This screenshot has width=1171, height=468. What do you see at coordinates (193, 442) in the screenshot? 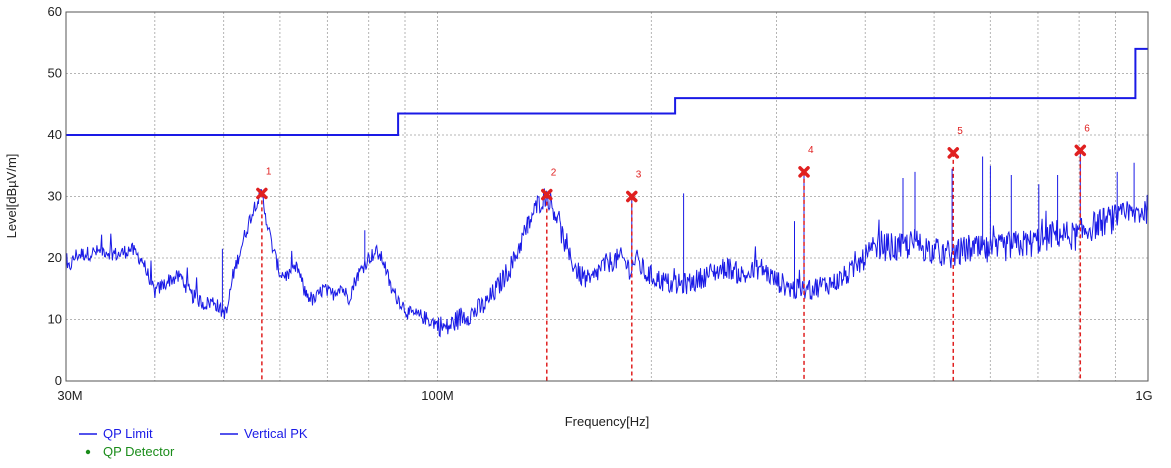
I see `legend: QP Limit Vertical PK QP Detector` at bounding box center [193, 442].